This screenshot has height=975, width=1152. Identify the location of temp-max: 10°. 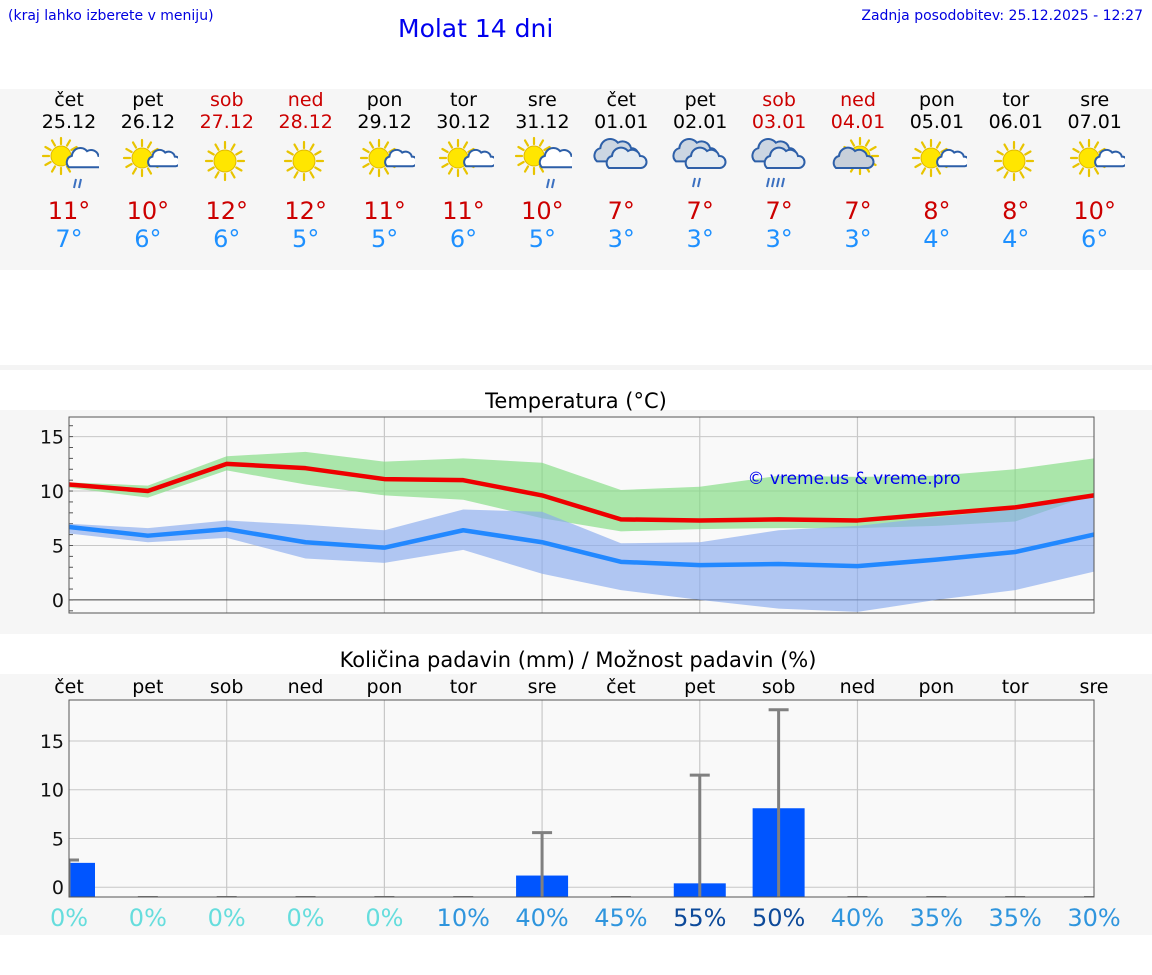
(148, 211).